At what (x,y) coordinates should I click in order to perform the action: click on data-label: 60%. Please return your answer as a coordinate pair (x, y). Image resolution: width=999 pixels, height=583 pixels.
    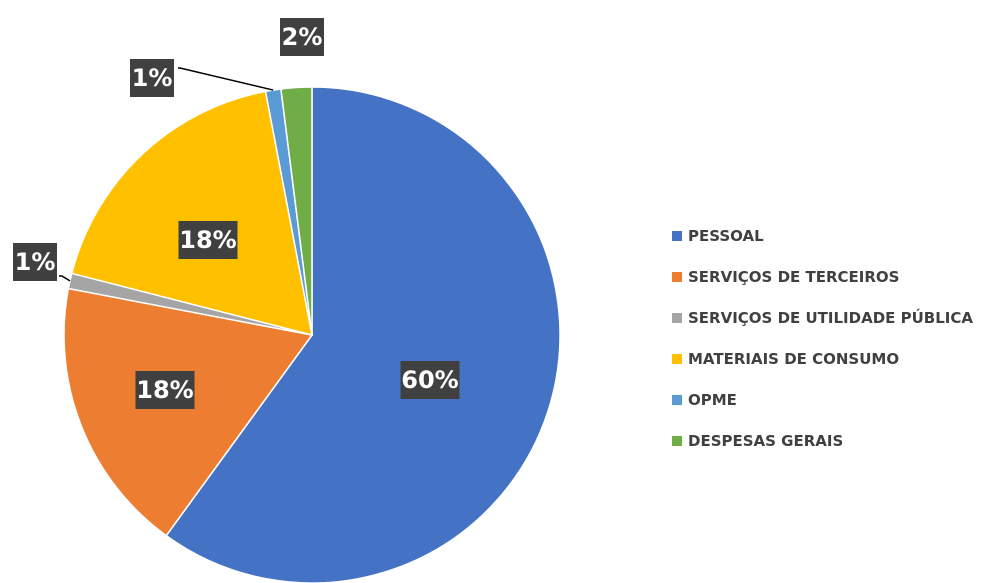
    Looking at the image, I should click on (429, 380).